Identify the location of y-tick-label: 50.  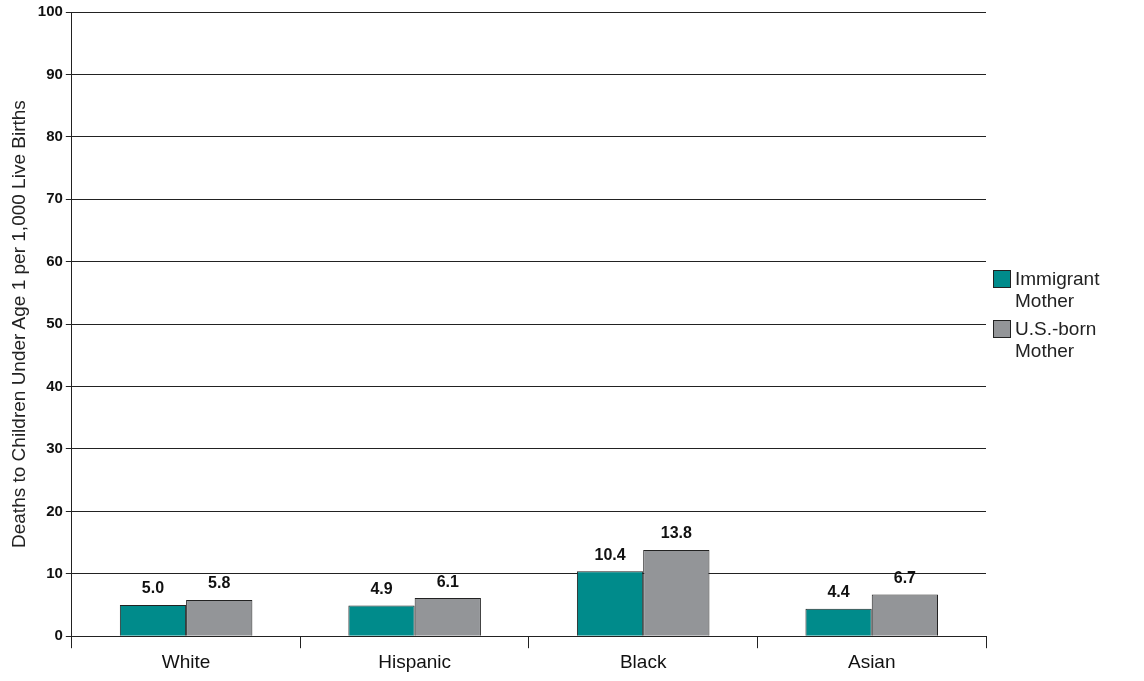
(54, 323).